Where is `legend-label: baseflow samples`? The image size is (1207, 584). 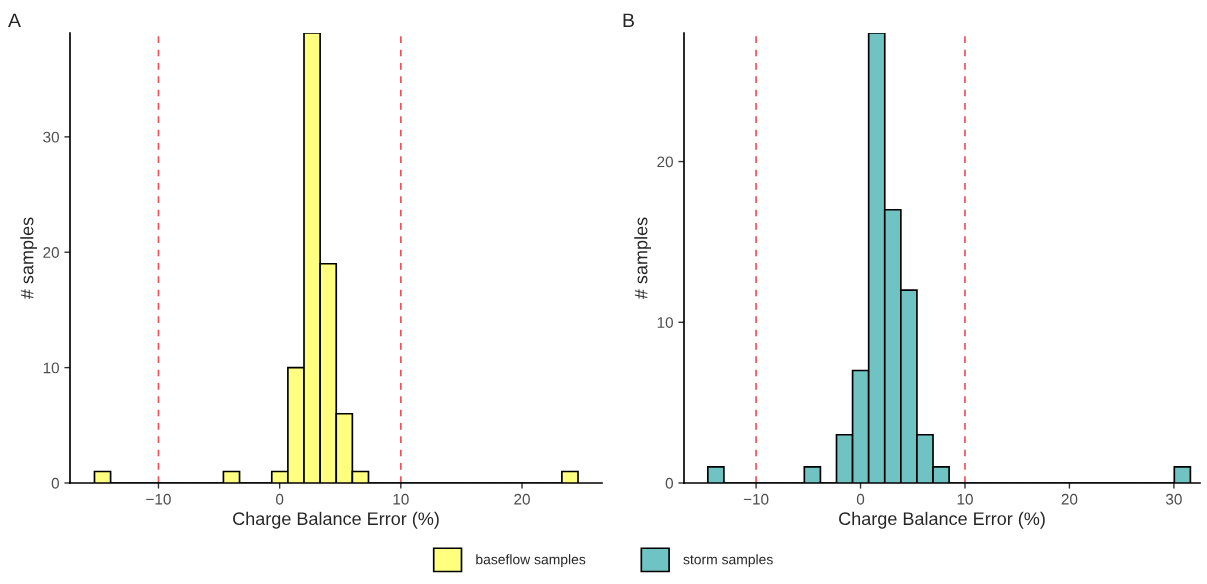 legend-label: baseflow samples is located at coordinates (531, 561).